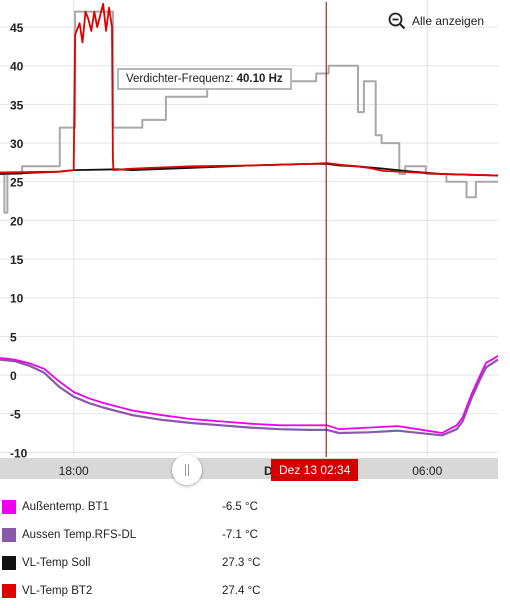 The height and width of the screenshot is (608, 510). I want to click on navigator-handle, so click(187, 470).